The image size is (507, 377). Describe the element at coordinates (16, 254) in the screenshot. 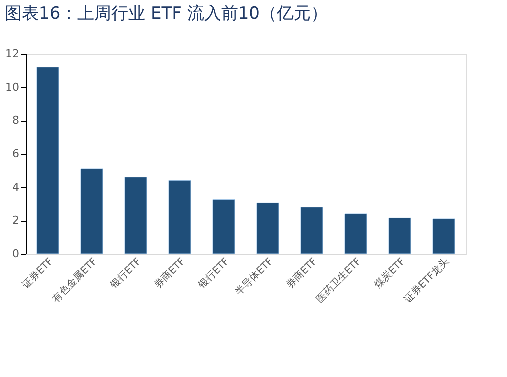

I see `y-tick-label: 0` at that location.